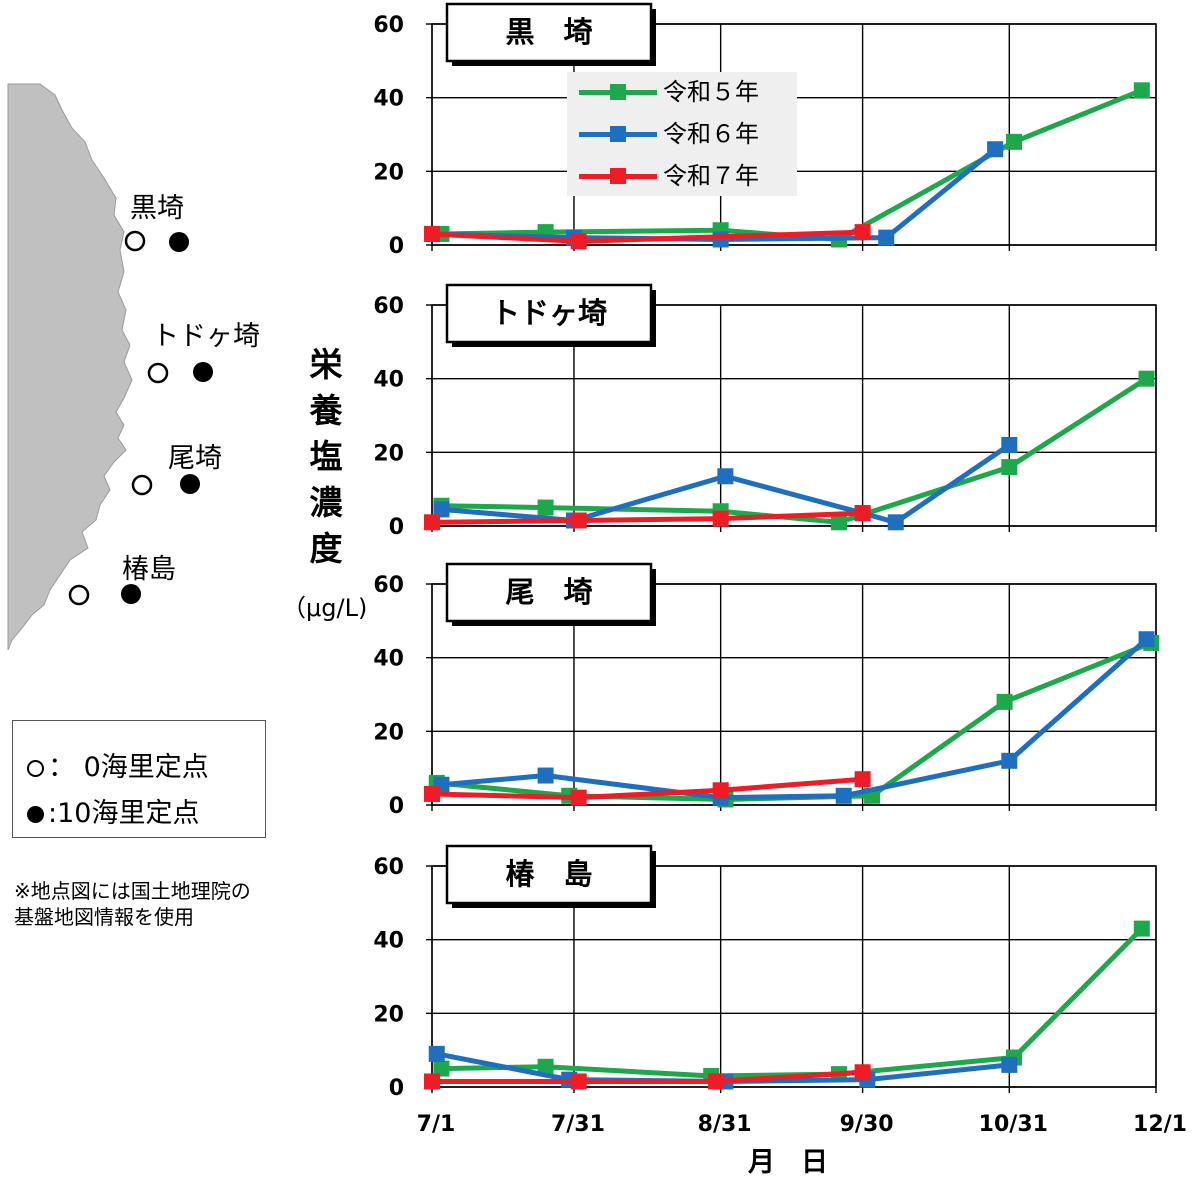 Image resolution: width=1200 pixels, height=1187 pixels. I want to click on station-label-kurosaki: 黒埼, so click(157, 208).